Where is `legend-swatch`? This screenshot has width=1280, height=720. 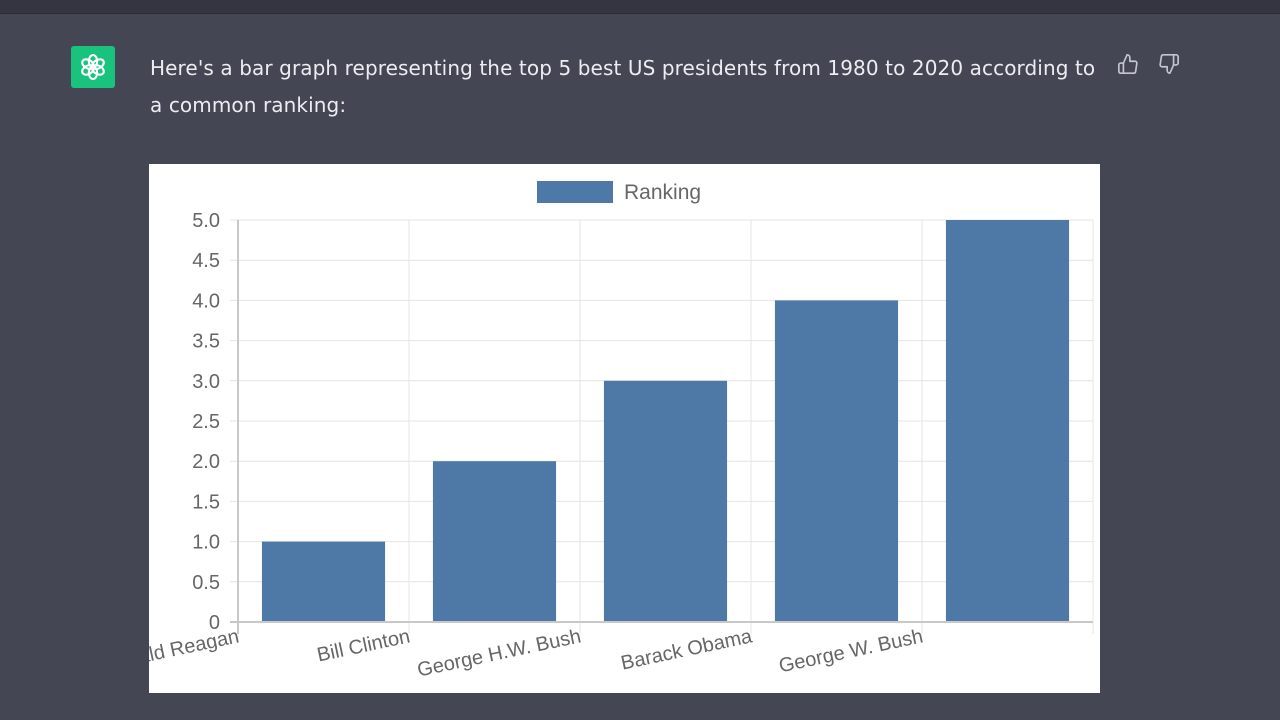 legend-swatch is located at coordinates (575, 192).